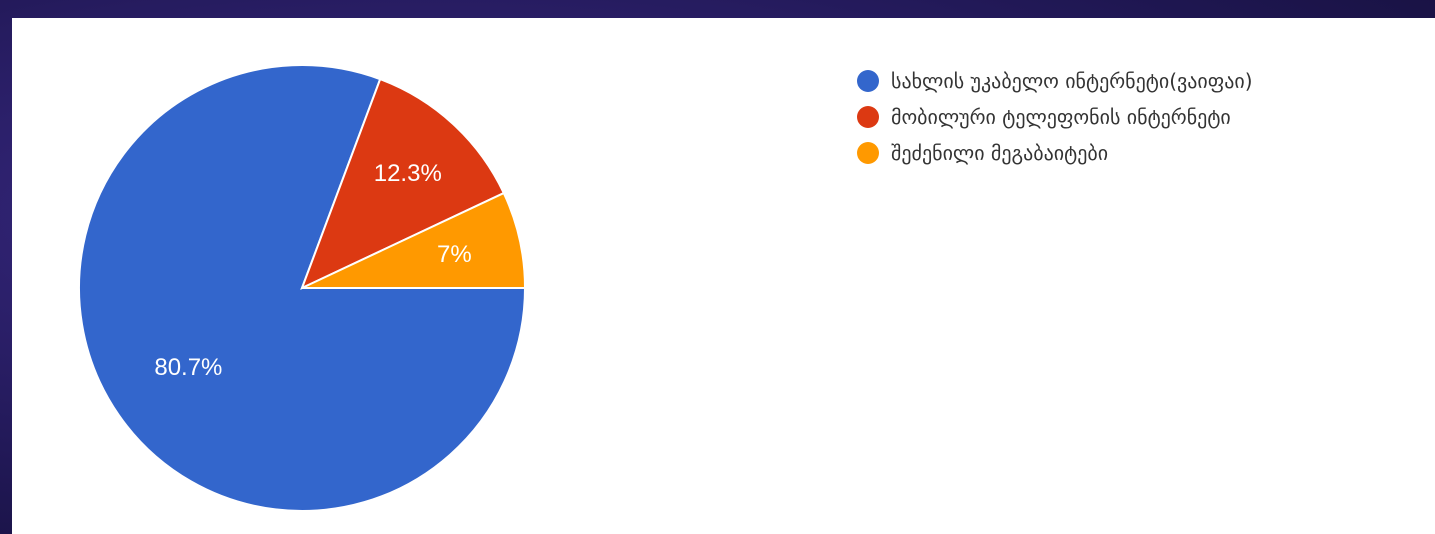 This screenshot has height=534, width=1435. I want to click on legend-swatch-mobile, so click(868, 117).